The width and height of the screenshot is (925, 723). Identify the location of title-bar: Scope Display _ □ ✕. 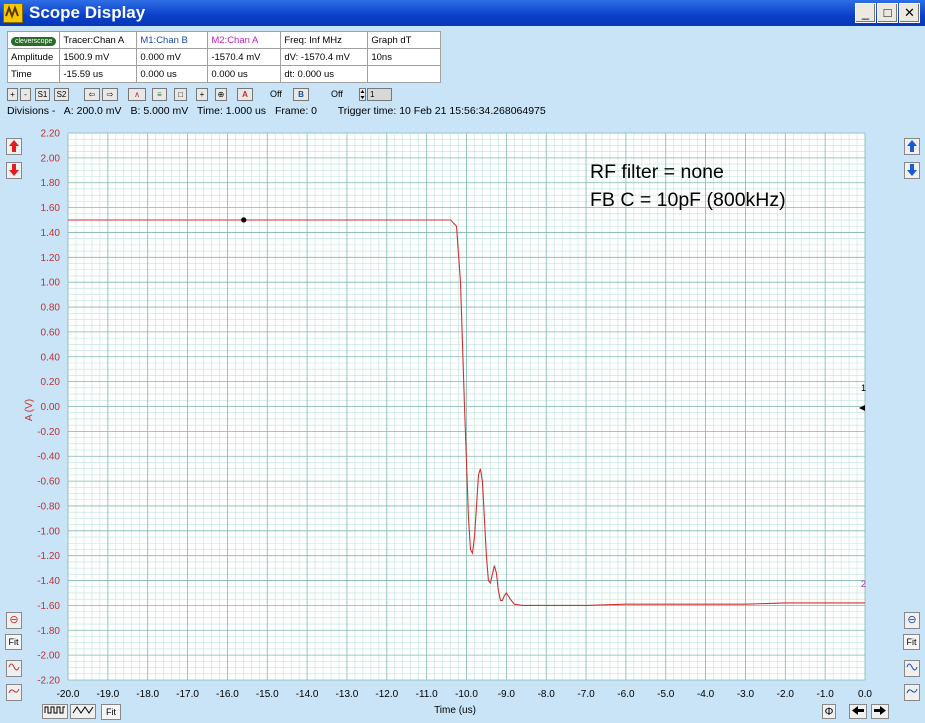
(462, 13).